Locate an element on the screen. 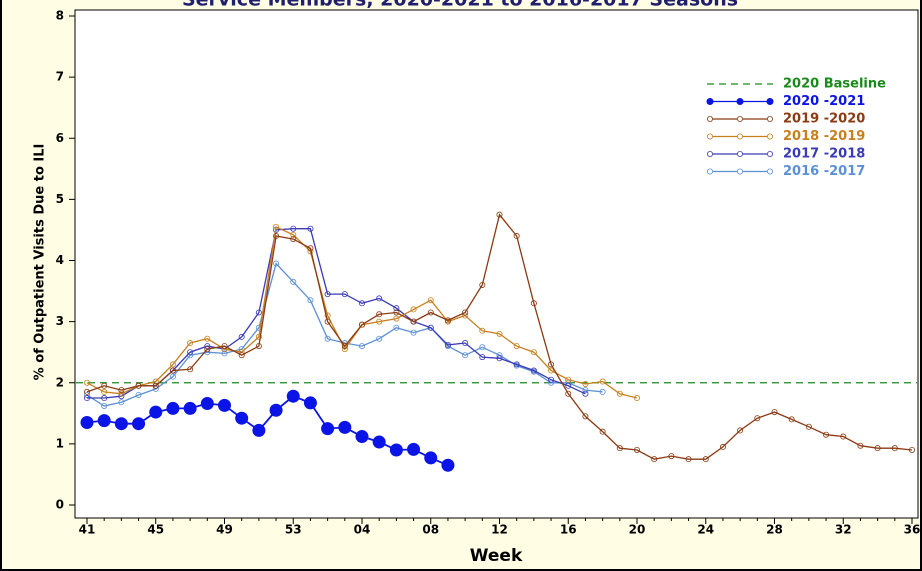 Image resolution: width=922 pixels, height=571 pixels. x-tick-label: 41 is located at coordinates (87, 530).